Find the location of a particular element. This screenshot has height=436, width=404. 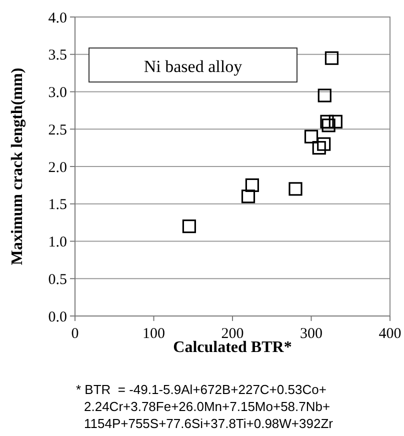

y-tick-label: 1.5 is located at coordinates (57, 205).